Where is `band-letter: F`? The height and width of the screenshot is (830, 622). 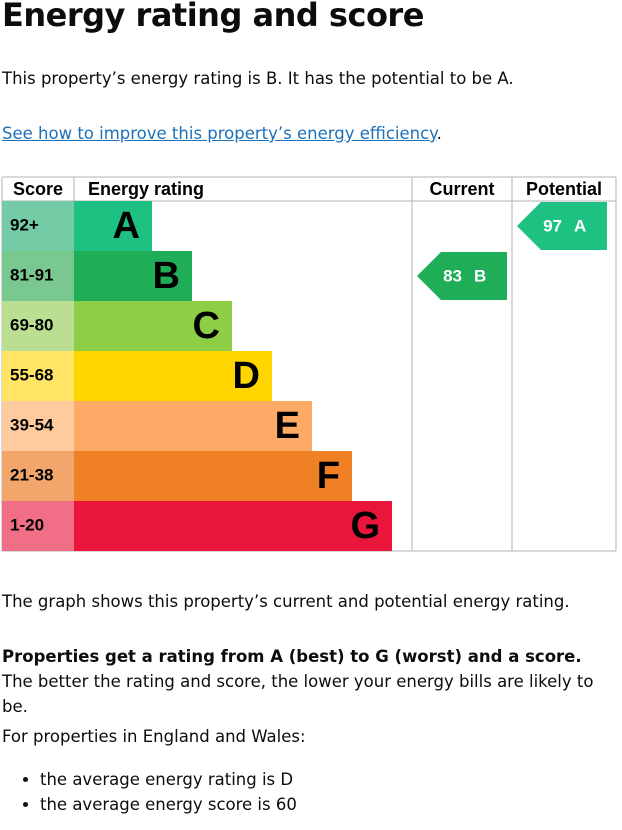
band-letter: F is located at coordinates (328, 476).